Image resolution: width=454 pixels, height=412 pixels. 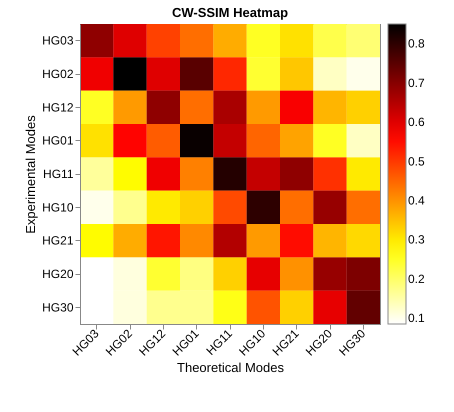 I want to click on color-bar-label: 0.7, so click(x=417, y=83).